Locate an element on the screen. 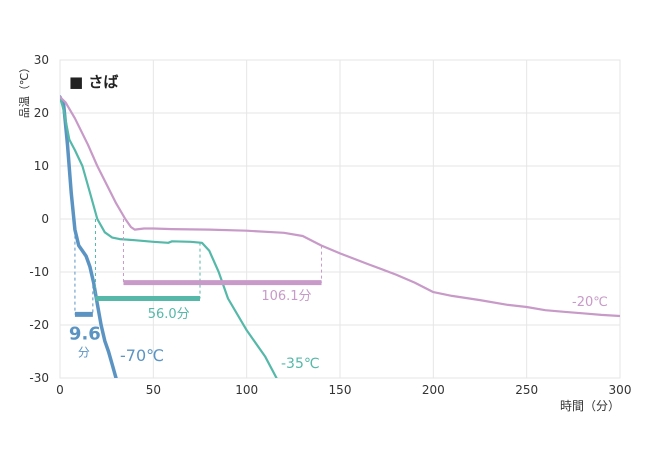 The width and height of the screenshot is (650, 470). duration-label: 56.0分 is located at coordinates (169, 314).